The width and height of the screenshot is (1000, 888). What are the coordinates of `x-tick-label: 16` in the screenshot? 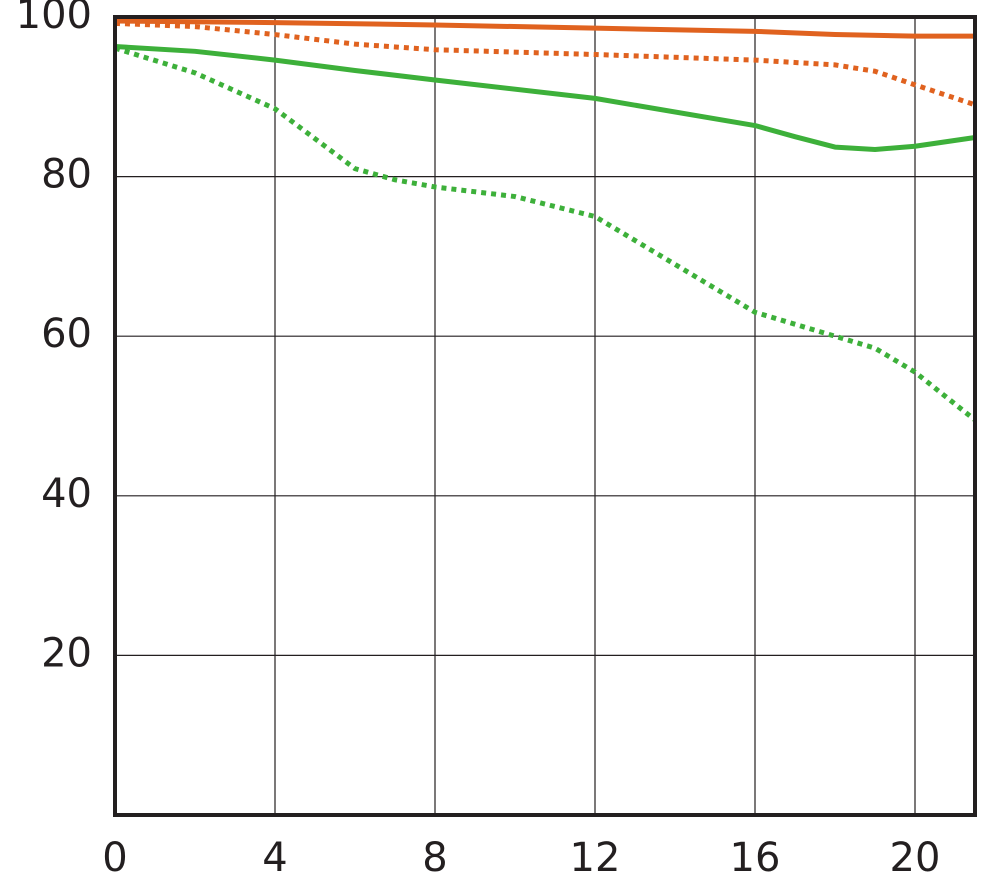 It's located at (755, 858).